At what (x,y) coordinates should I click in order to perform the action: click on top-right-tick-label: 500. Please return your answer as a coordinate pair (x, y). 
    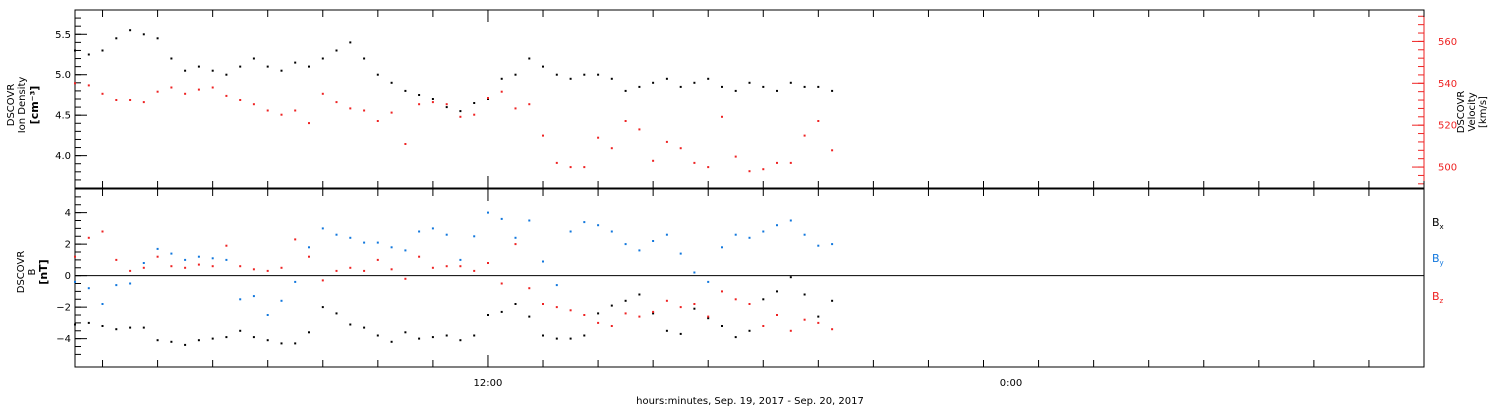
    Looking at the image, I should click on (1447, 168).